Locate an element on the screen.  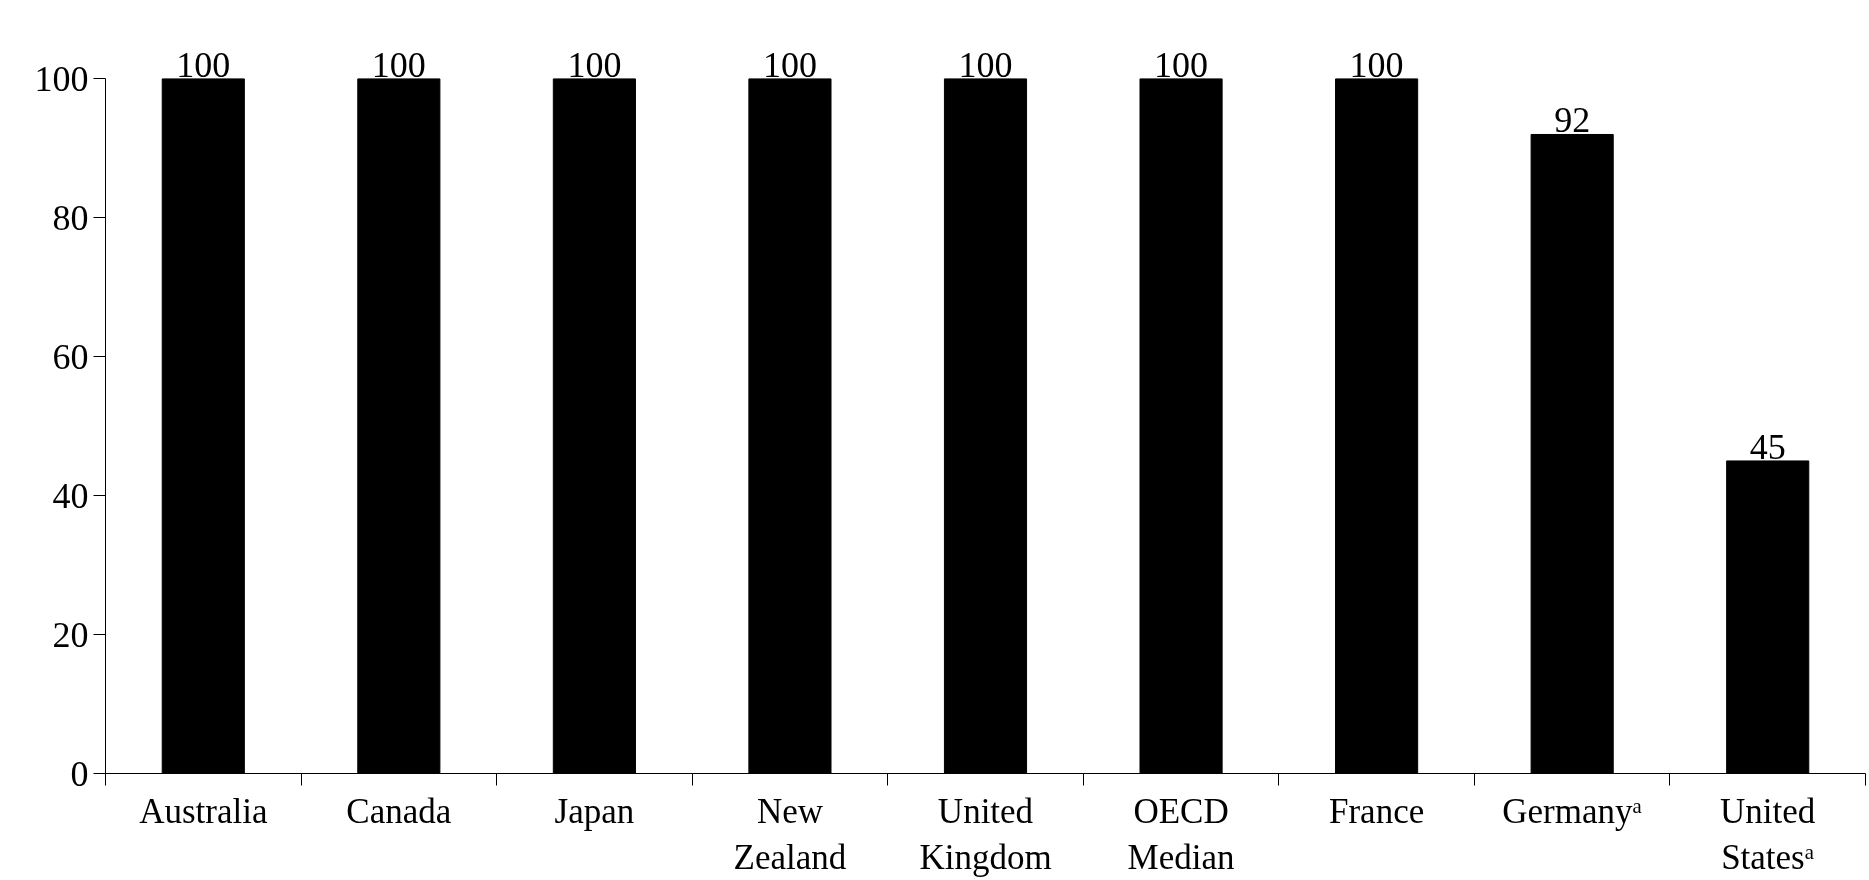
x-tick-label: United Kingdom is located at coordinates (985, 834).